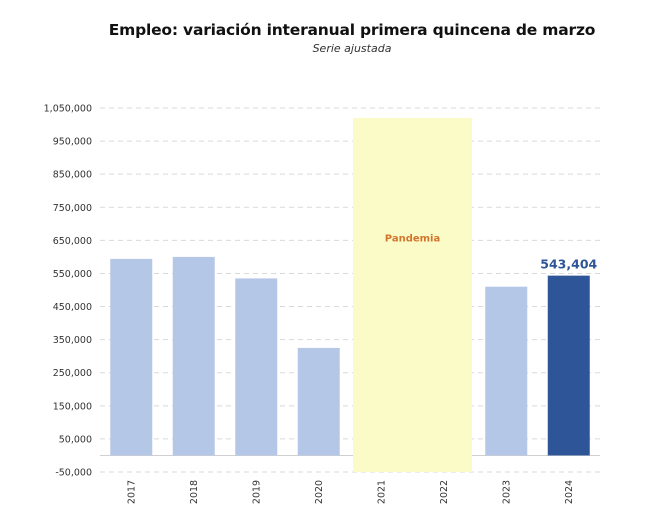 Image resolution: width=646 pixels, height=524 pixels. I want to click on x-tick-label: 2017, so click(131, 492).